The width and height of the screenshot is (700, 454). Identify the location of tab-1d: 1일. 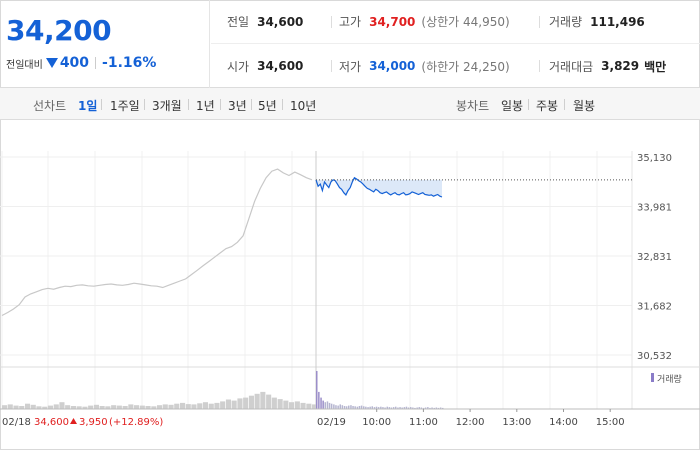
(88, 106).